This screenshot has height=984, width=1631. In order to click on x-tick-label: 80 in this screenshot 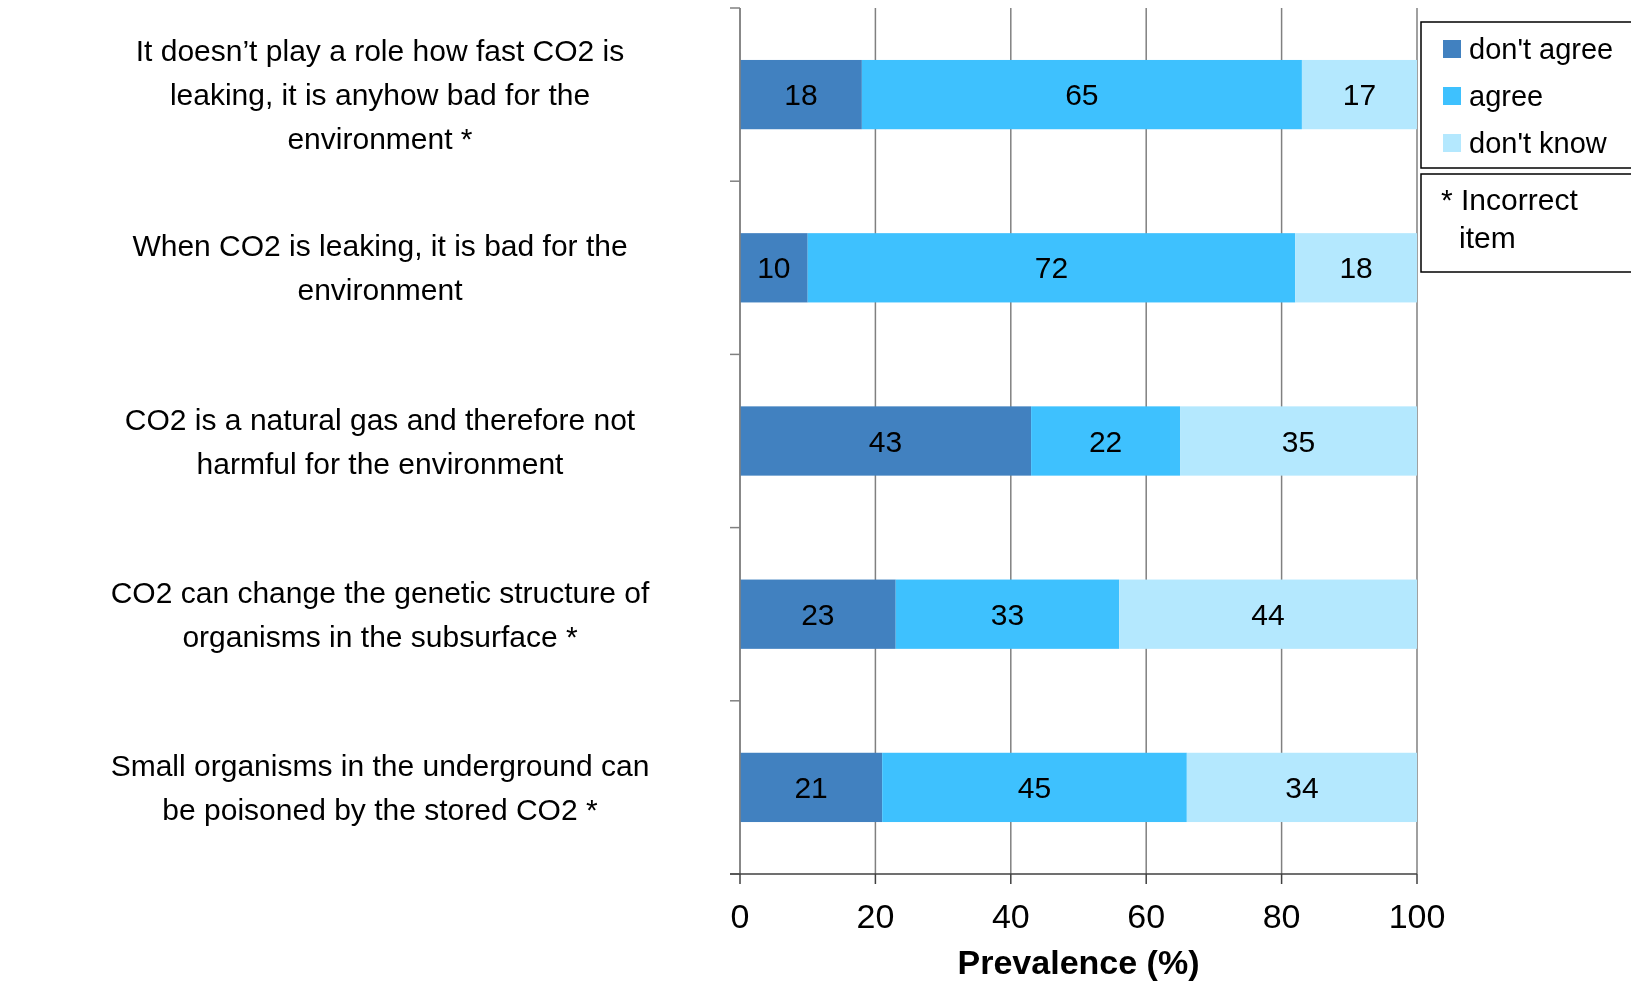, I will do `click(1281, 916)`.